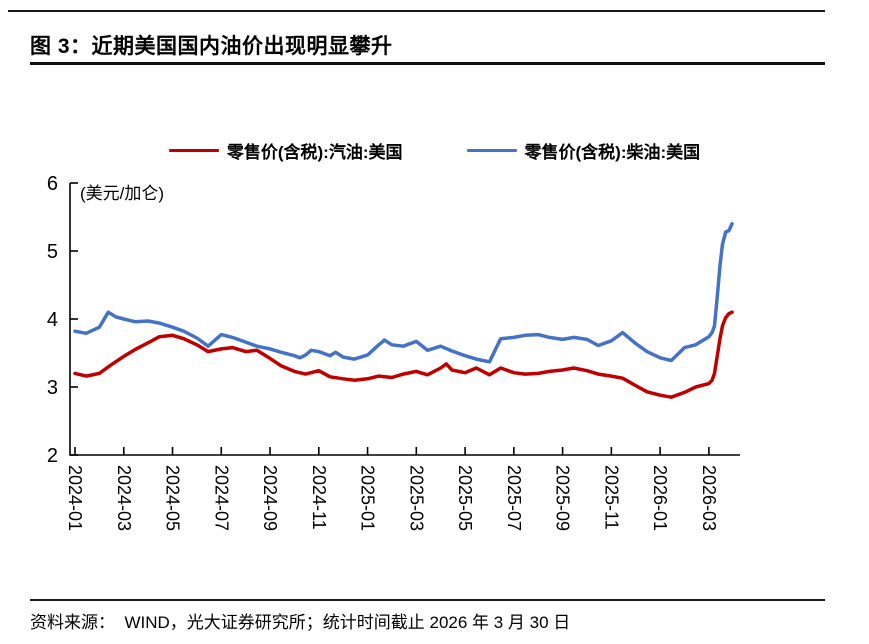 Image resolution: width=869 pixels, height=644 pixels. What do you see at coordinates (75, 498) in the screenshot?
I see `x-tick-label: 2024-01` at bounding box center [75, 498].